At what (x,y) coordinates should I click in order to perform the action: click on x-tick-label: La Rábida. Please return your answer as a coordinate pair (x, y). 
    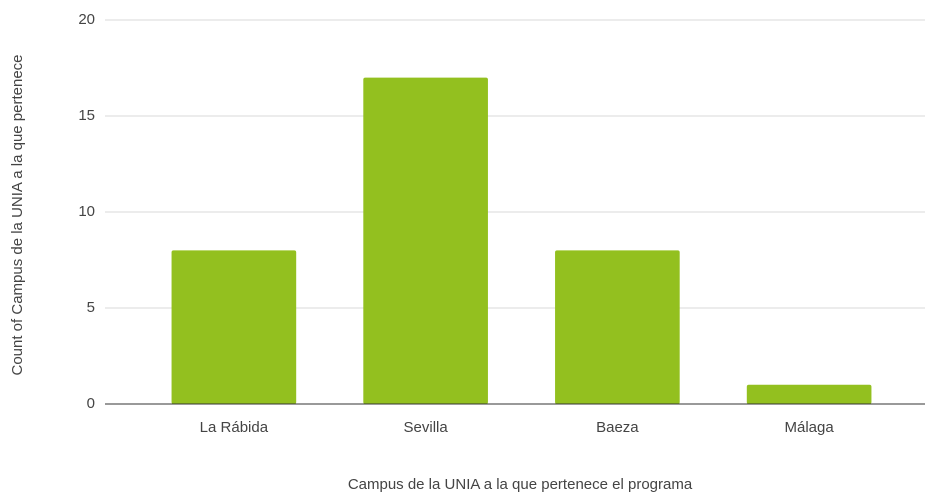
    Looking at the image, I should click on (234, 427).